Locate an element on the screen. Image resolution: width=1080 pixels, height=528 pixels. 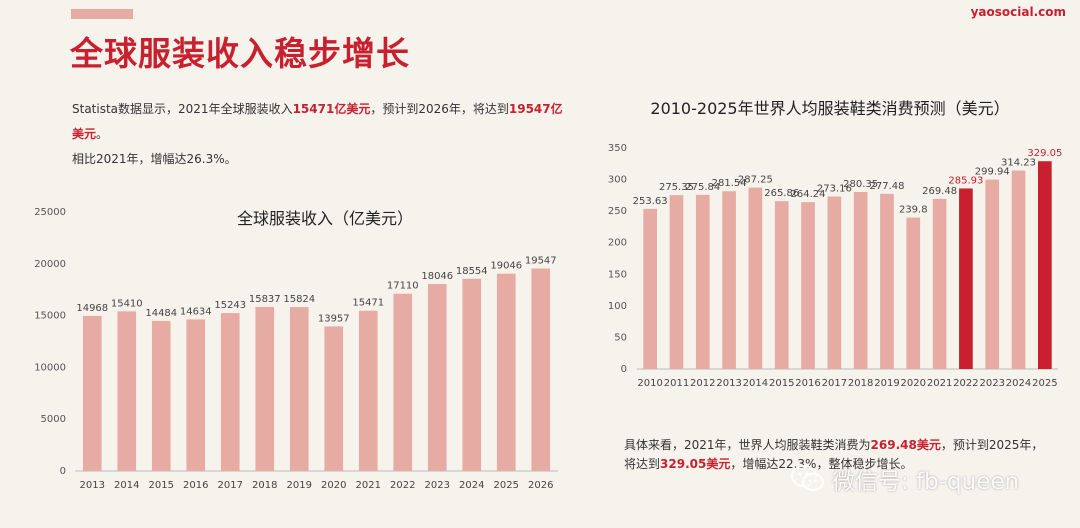
data-label: 269.48 is located at coordinates (939, 191).